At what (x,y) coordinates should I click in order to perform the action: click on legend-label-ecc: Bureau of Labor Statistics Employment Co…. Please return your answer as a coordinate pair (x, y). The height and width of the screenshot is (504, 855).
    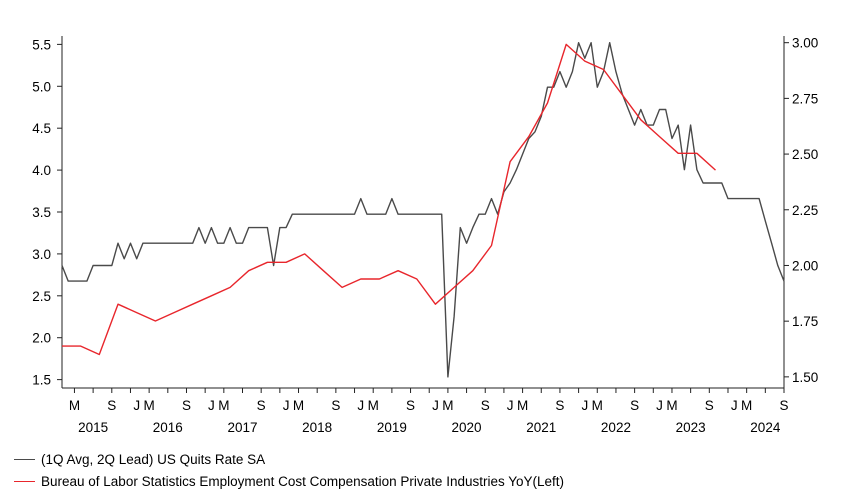
    Looking at the image, I should click on (303, 481).